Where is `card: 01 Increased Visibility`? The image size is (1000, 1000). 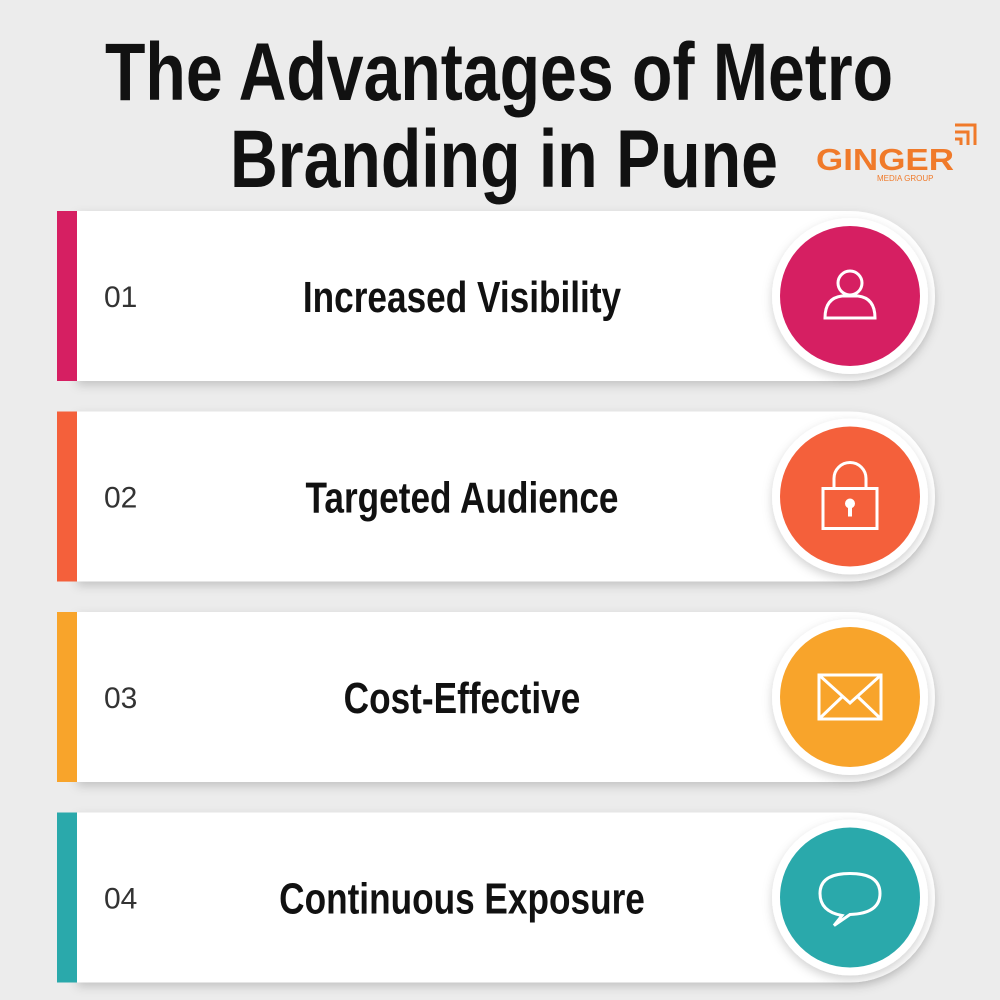
card: 01 Increased Visibility is located at coordinates (496, 296).